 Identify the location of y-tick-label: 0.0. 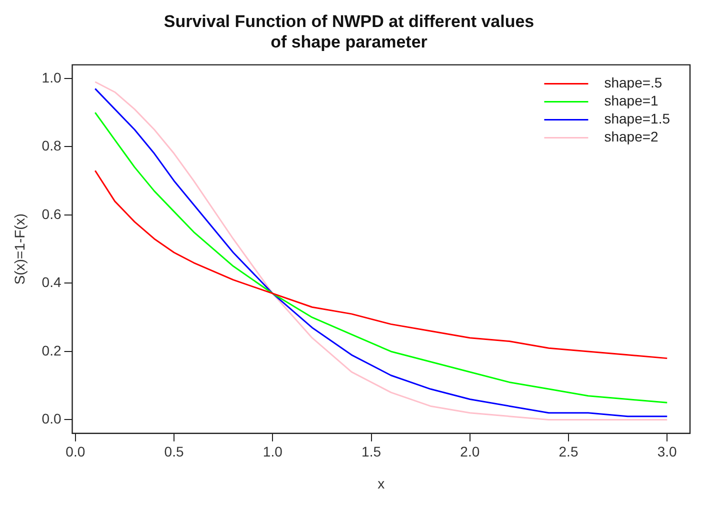
(52, 418).